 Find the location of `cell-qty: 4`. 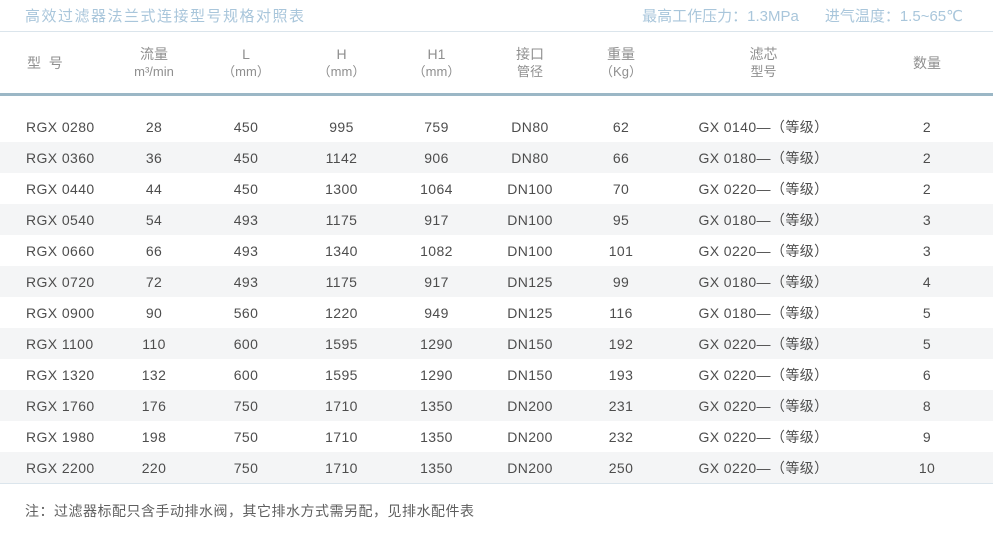

cell-qty: 4 is located at coordinates (927, 281).